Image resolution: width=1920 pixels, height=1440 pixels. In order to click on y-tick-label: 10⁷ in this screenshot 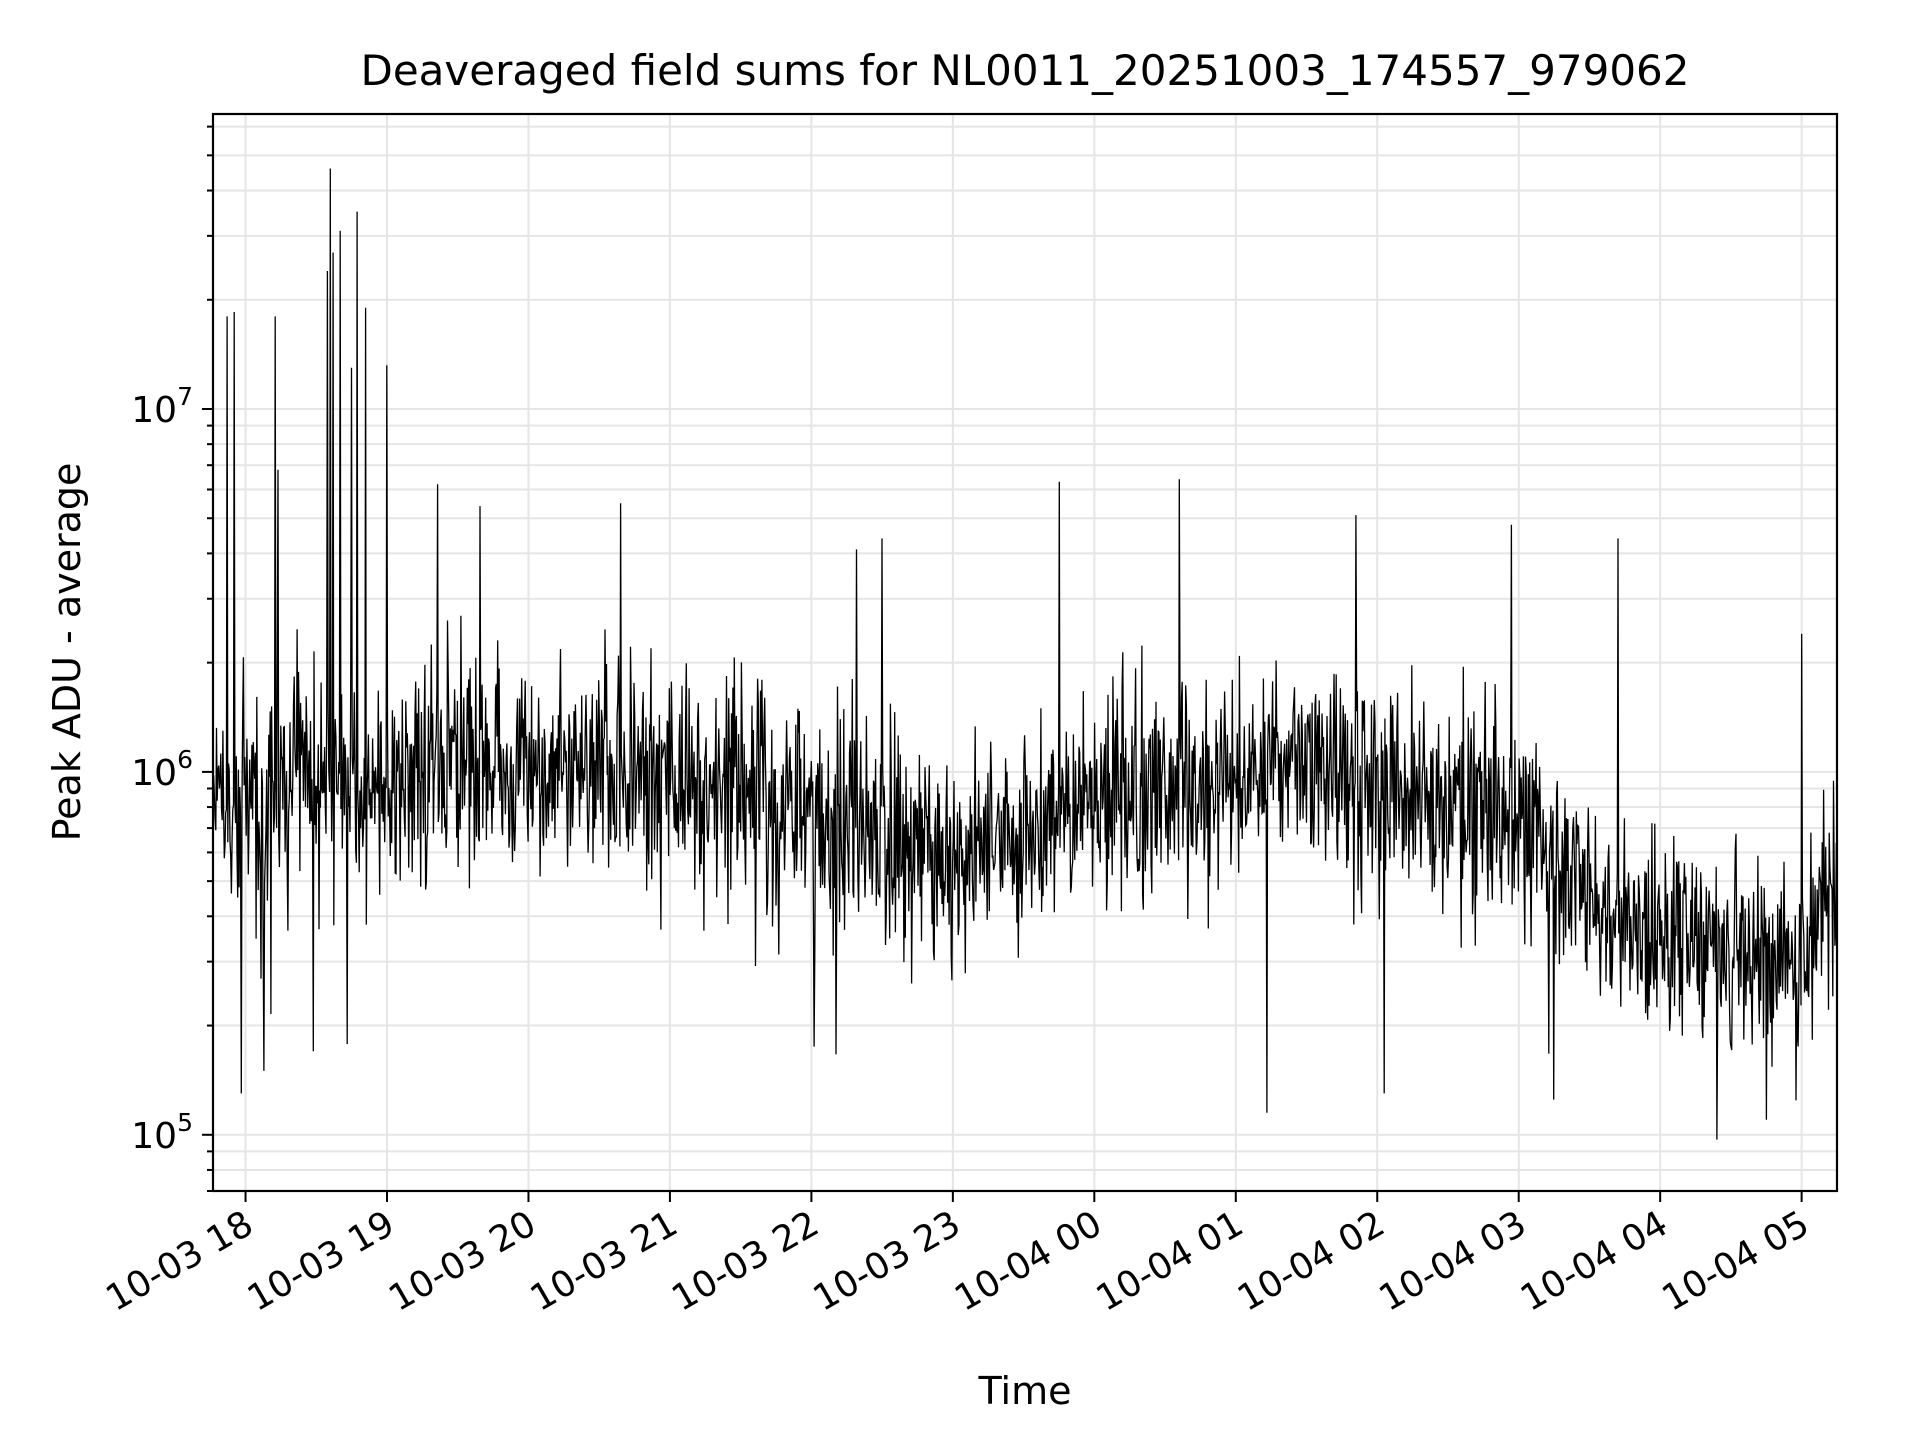, I will do `click(162, 406)`.